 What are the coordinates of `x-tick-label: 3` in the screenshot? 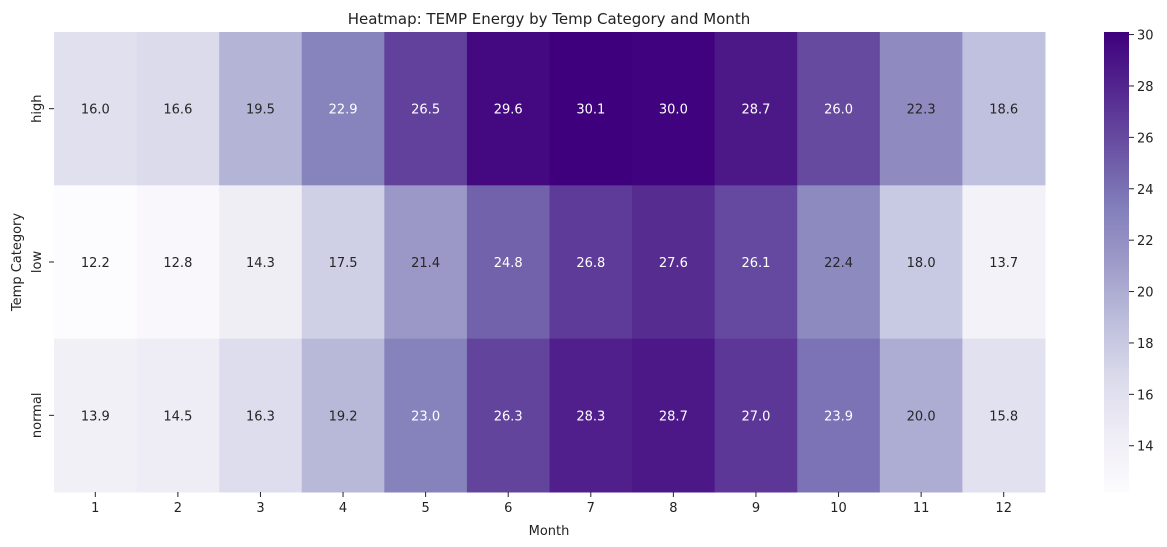 It's located at (260, 508).